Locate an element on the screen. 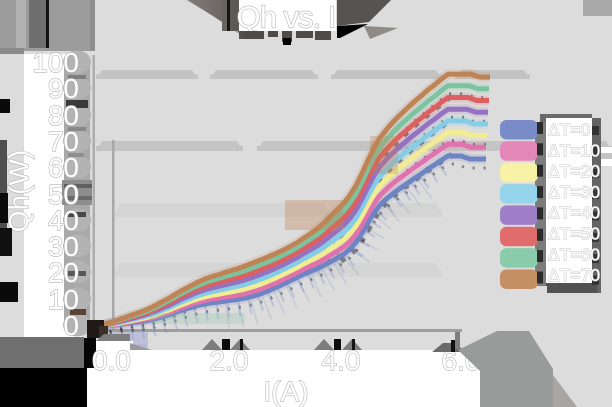 The image size is (612, 407). svg-text: 4.0 is located at coordinates (341, 360).